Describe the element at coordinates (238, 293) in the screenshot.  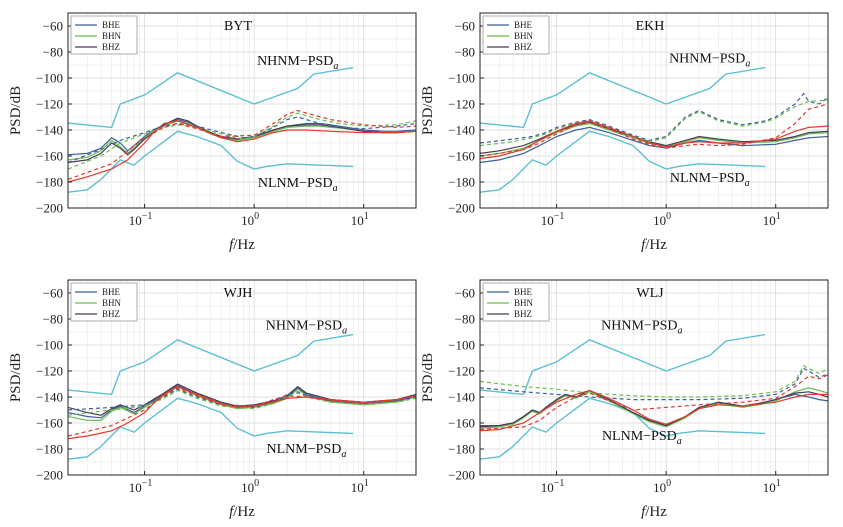
I see `station-title: WJH` at that location.